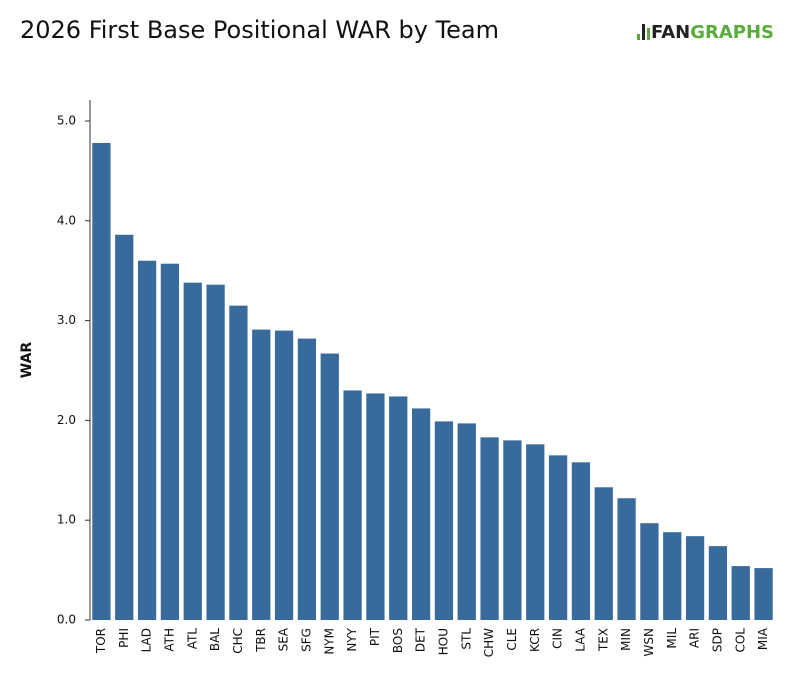  What do you see at coordinates (443, 641) in the screenshot?
I see `x-tick-label: HOU` at bounding box center [443, 641].